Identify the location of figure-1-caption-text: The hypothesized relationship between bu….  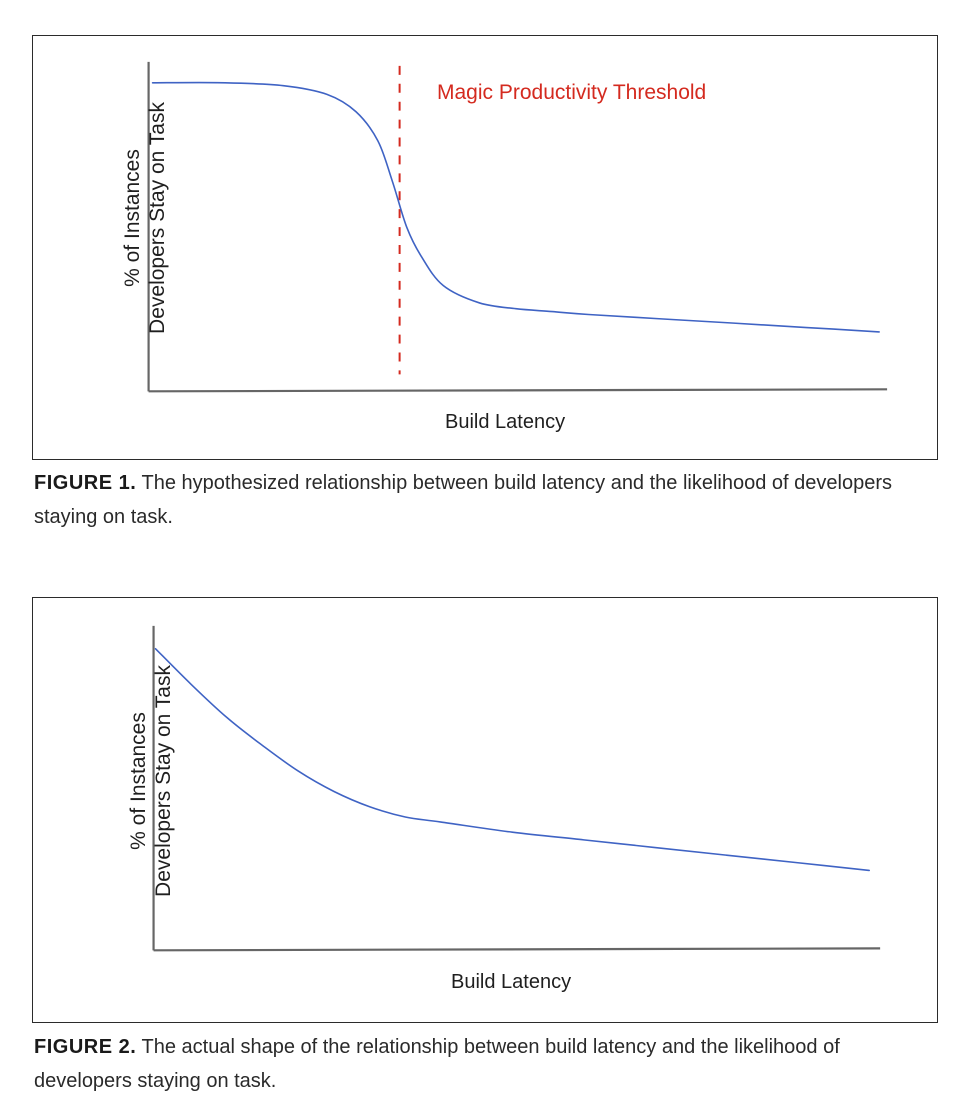
(463, 500).